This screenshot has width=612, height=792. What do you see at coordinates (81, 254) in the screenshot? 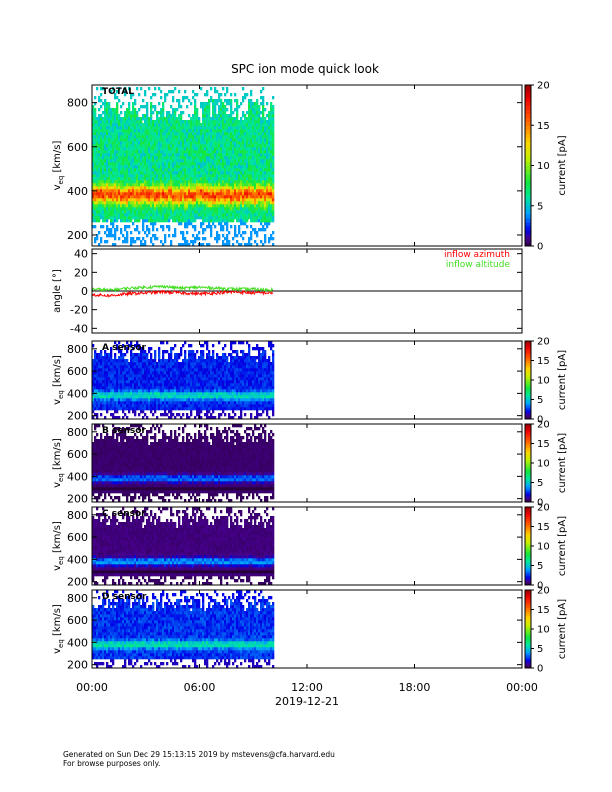
I see `y-tick-label: 40` at bounding box center [81, 254].